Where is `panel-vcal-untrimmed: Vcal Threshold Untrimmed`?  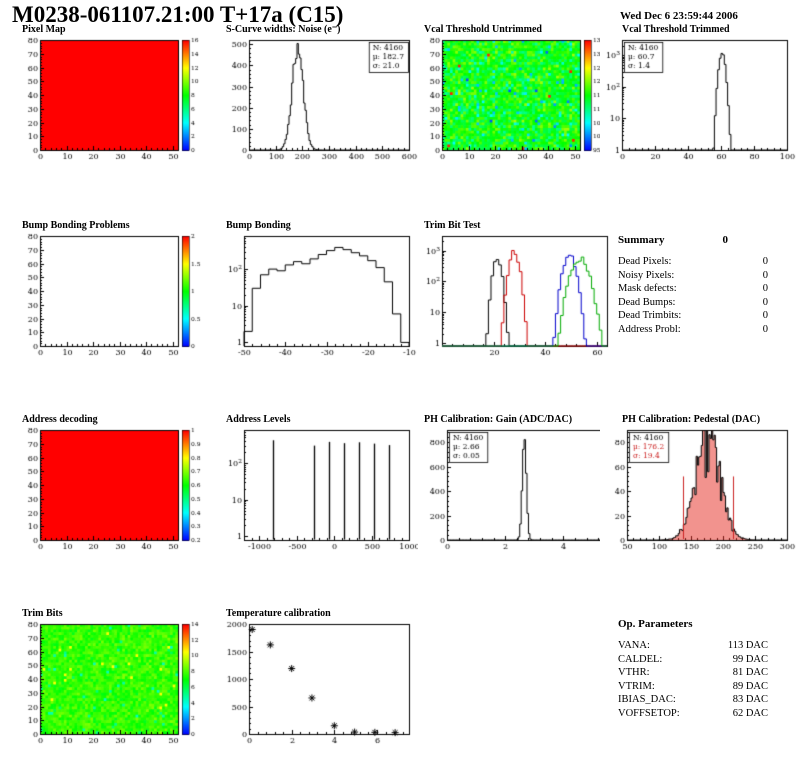
panel-vcal-untrimmed: Vcal Threshold Untrimmed is located at coordinates (518, 94).